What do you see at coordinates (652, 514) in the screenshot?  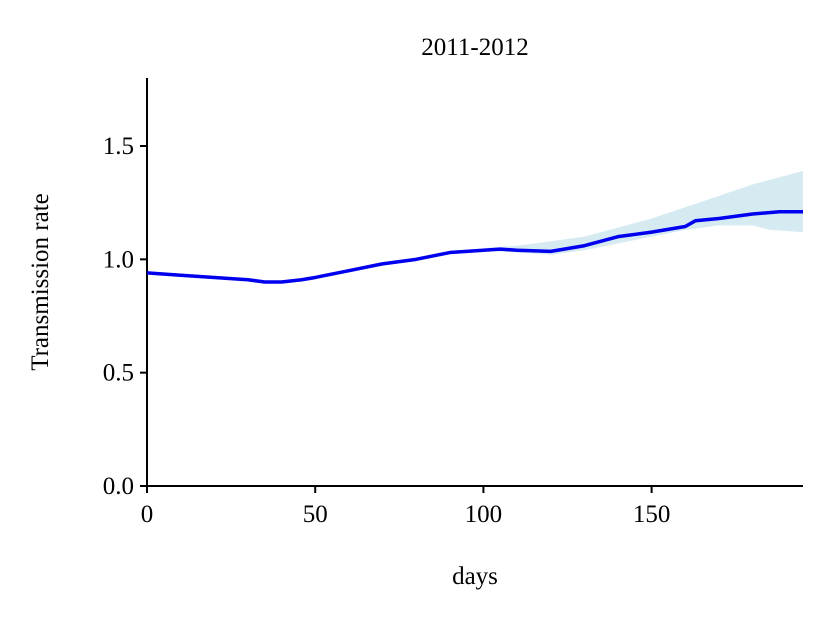 I see `x-tick-label: 150` at bounding box center [652, 514].